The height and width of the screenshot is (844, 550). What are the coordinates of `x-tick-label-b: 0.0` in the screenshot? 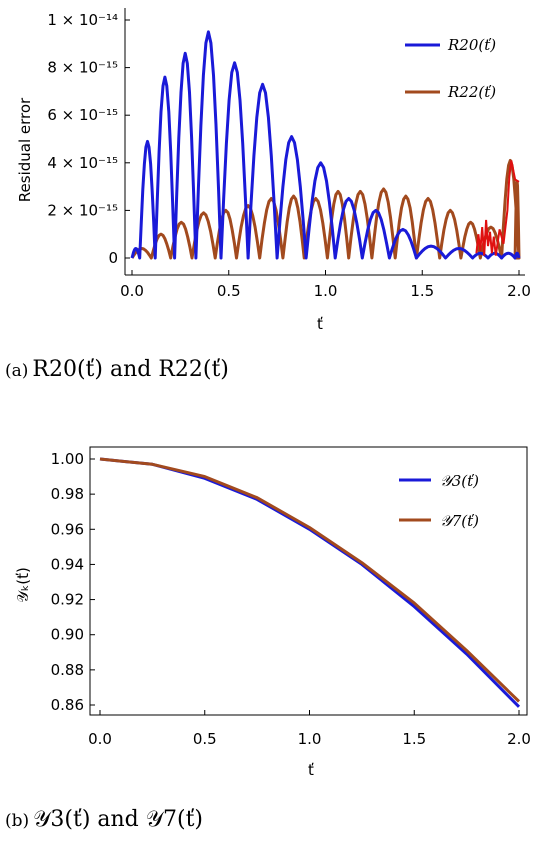 It's located at (100, 739).